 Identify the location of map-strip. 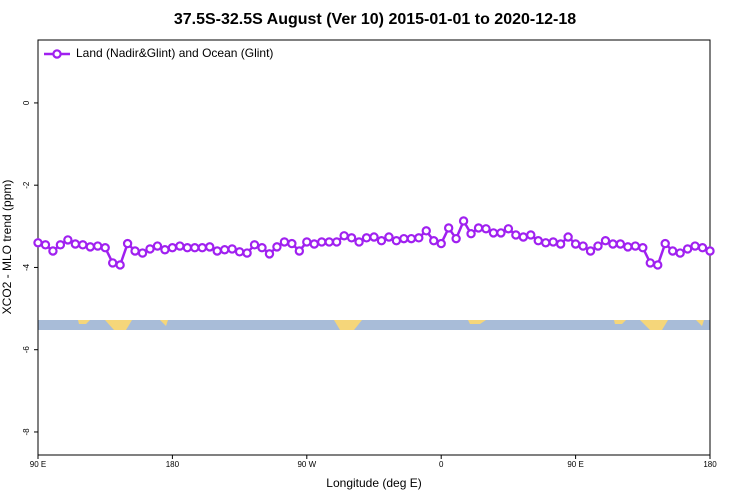
(374, 325).